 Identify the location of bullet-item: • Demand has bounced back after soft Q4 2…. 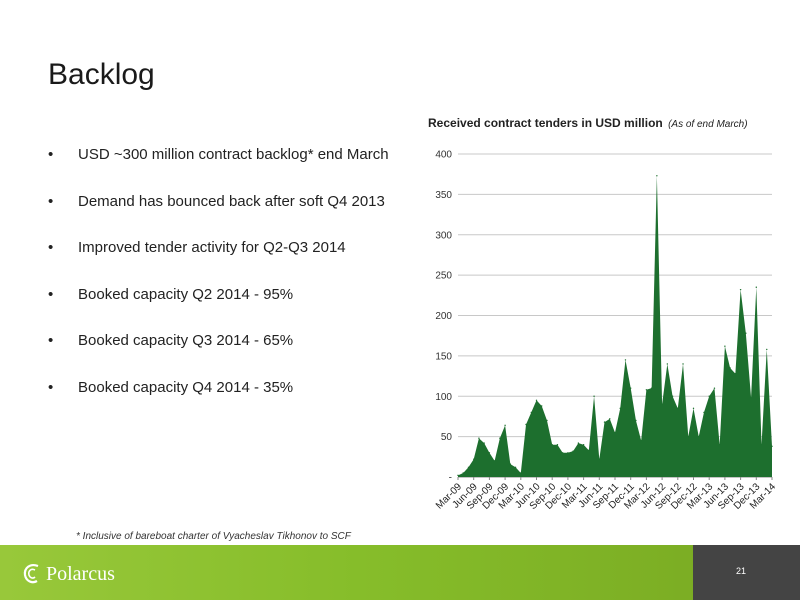
(228, 216).